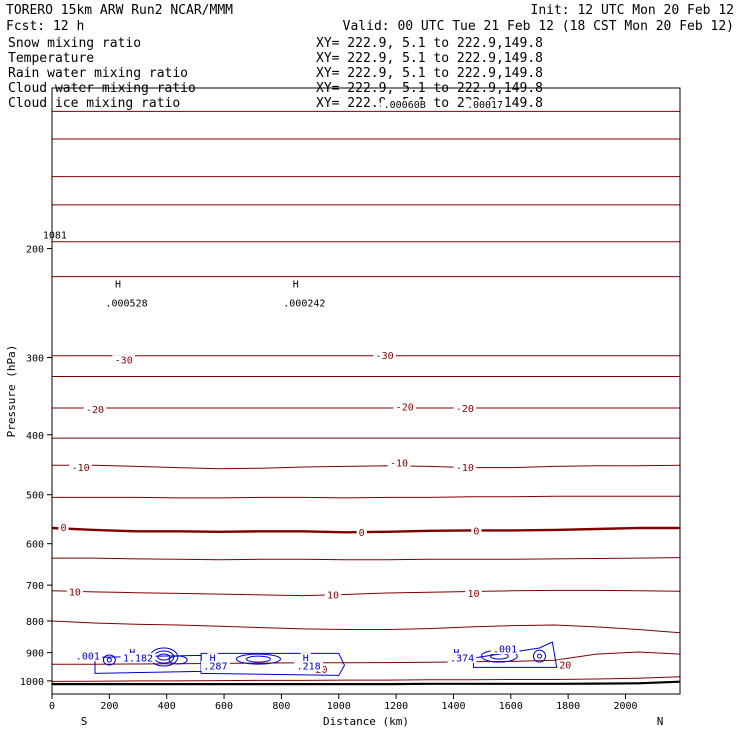 This screenshot has height=740, width=740. What do you see at coordinates (660, 721) in the screenshot?
I see `x-endpoint-right: N` at bounding box center [660, 721].